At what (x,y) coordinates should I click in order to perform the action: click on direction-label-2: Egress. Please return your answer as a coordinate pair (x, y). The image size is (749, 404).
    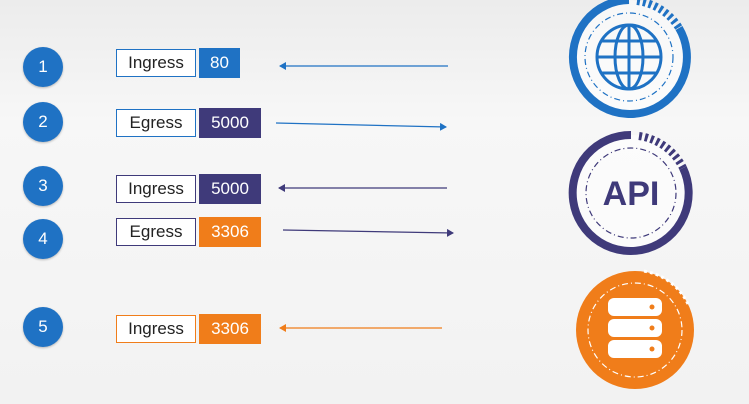
    Looking at the image, I should click on (156, 123).